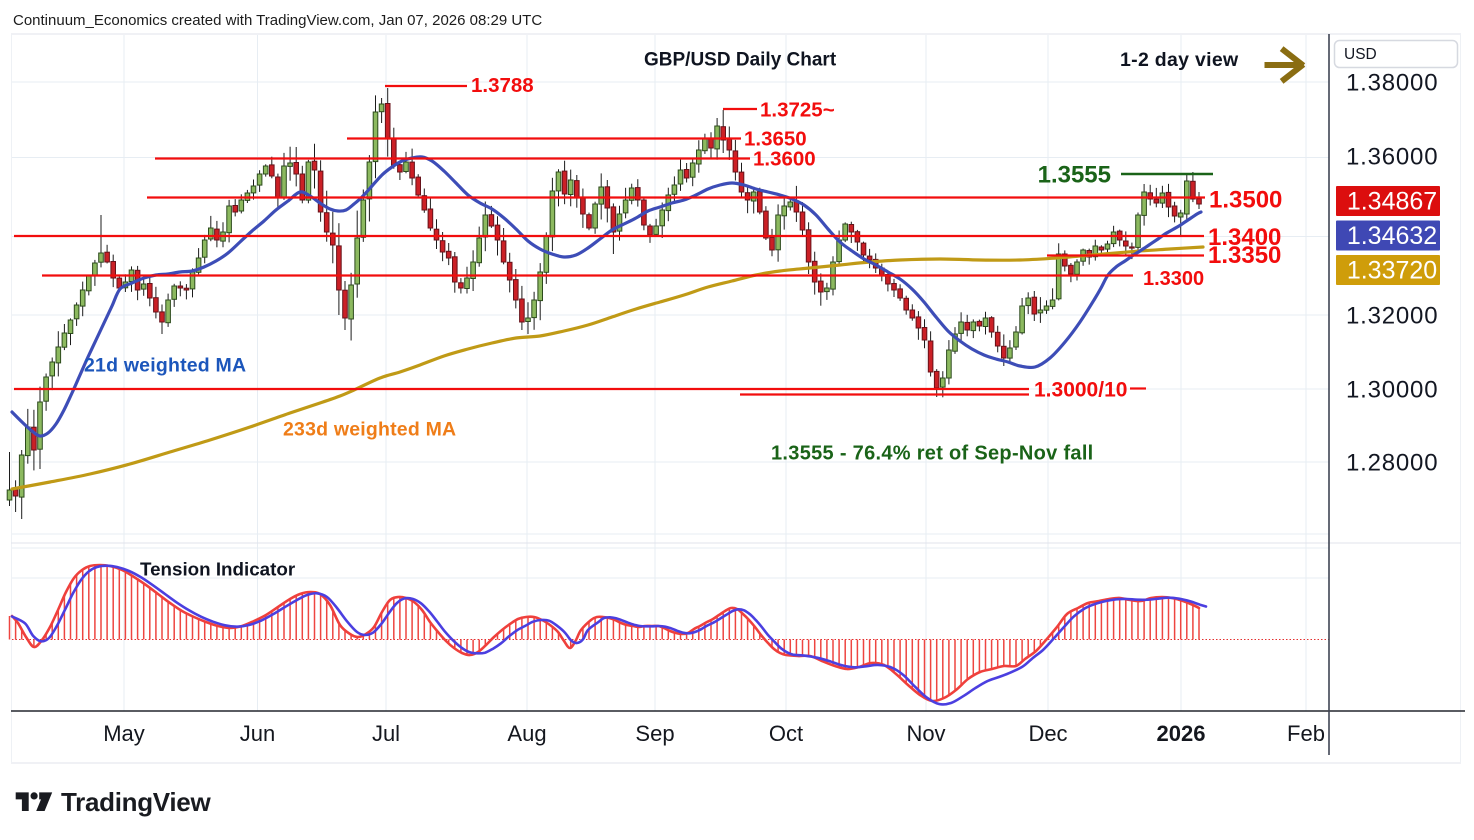  What do you see at coordinates (1392, 316) in the screenshot?
I see `svg-text: 1.32000` at bounding box center [1392, 316].